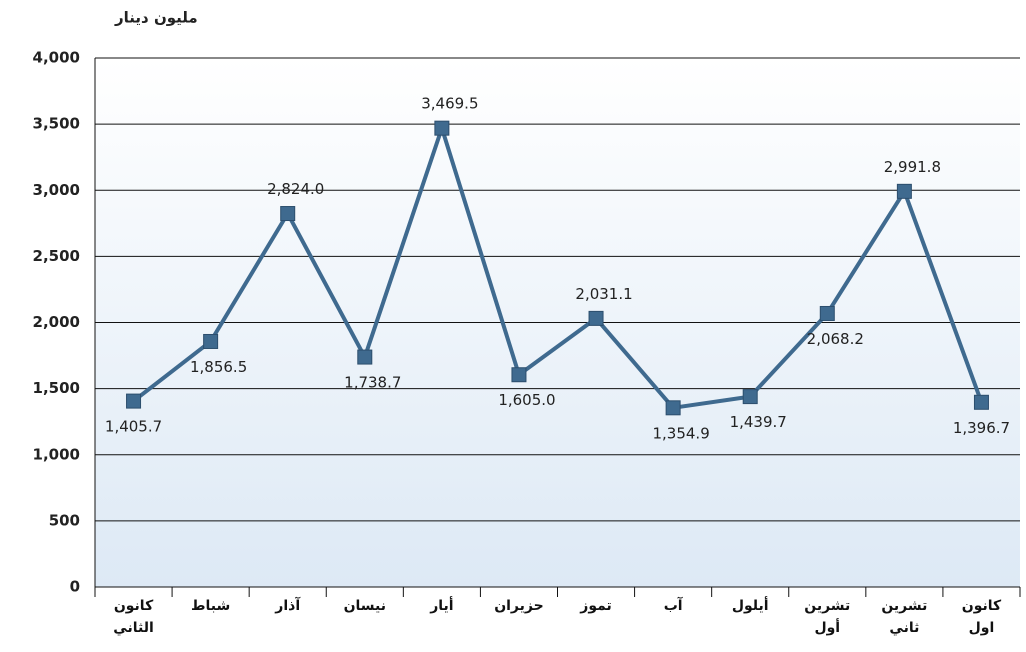  Describe the element at coordinates (372, 383) in the screenshot. I see `data-label: 1,738.7` at that location.